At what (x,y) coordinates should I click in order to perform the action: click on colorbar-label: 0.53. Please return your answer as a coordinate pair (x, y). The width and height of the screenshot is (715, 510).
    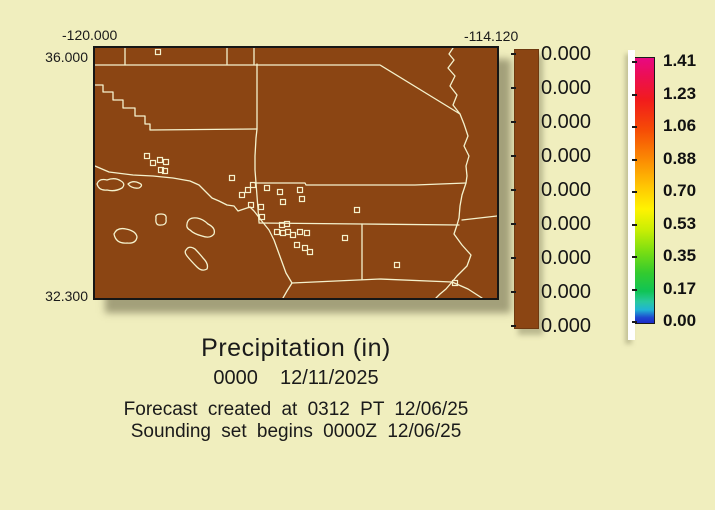
    Looking at the image, I should click on (680, 223).